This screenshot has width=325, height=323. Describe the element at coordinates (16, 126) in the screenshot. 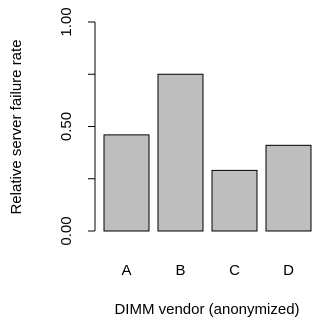

I see `y-axis-label: Relative server failure rate` at that location.